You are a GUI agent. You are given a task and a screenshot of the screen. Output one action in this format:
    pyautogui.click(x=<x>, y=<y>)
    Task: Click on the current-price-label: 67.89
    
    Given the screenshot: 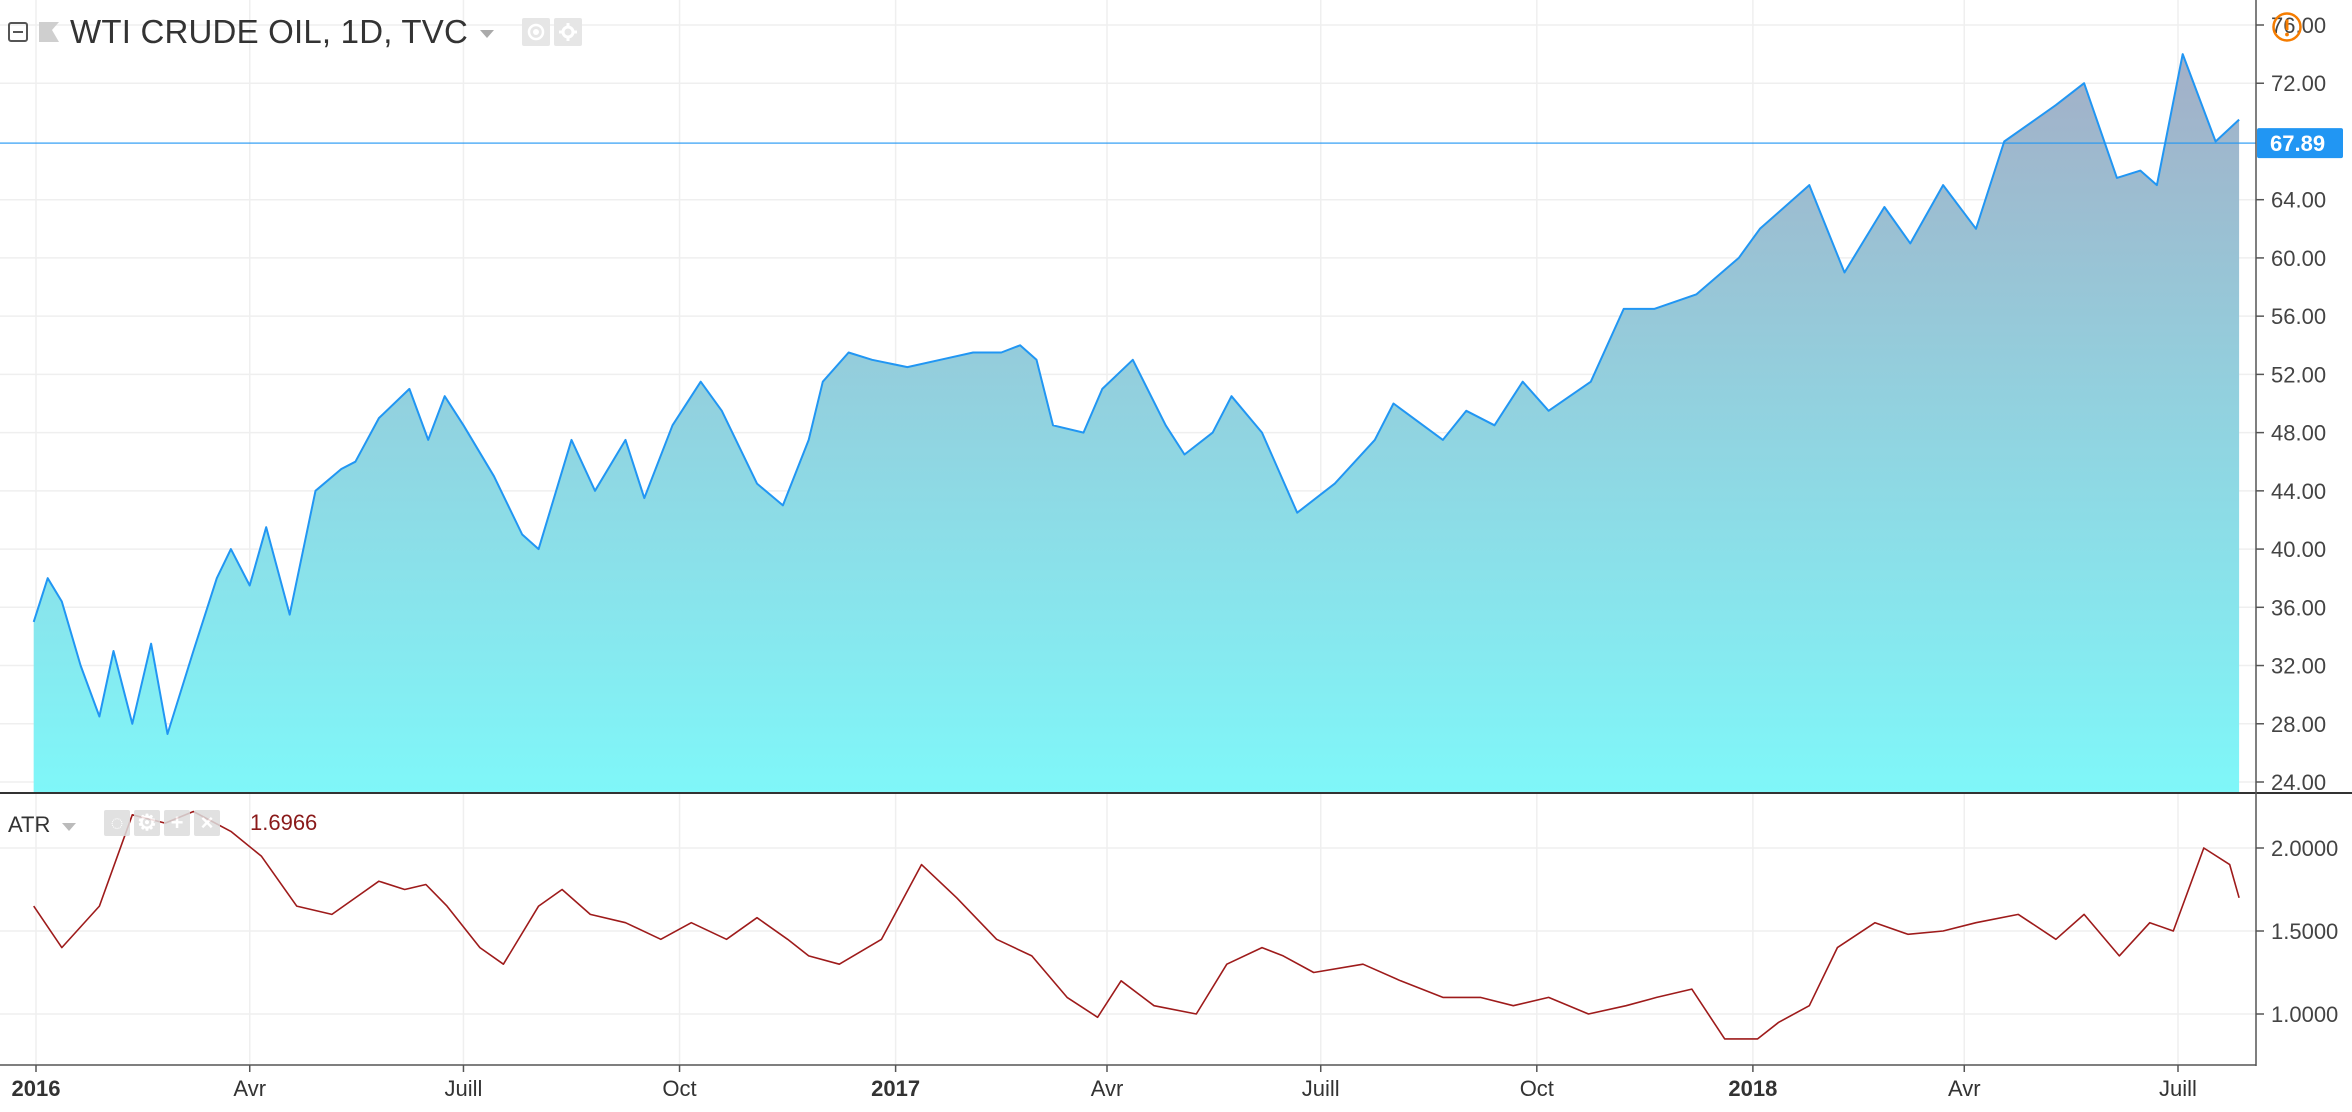 What is the action you would take?
    pyautogui.click(x=2297, y=143)
    